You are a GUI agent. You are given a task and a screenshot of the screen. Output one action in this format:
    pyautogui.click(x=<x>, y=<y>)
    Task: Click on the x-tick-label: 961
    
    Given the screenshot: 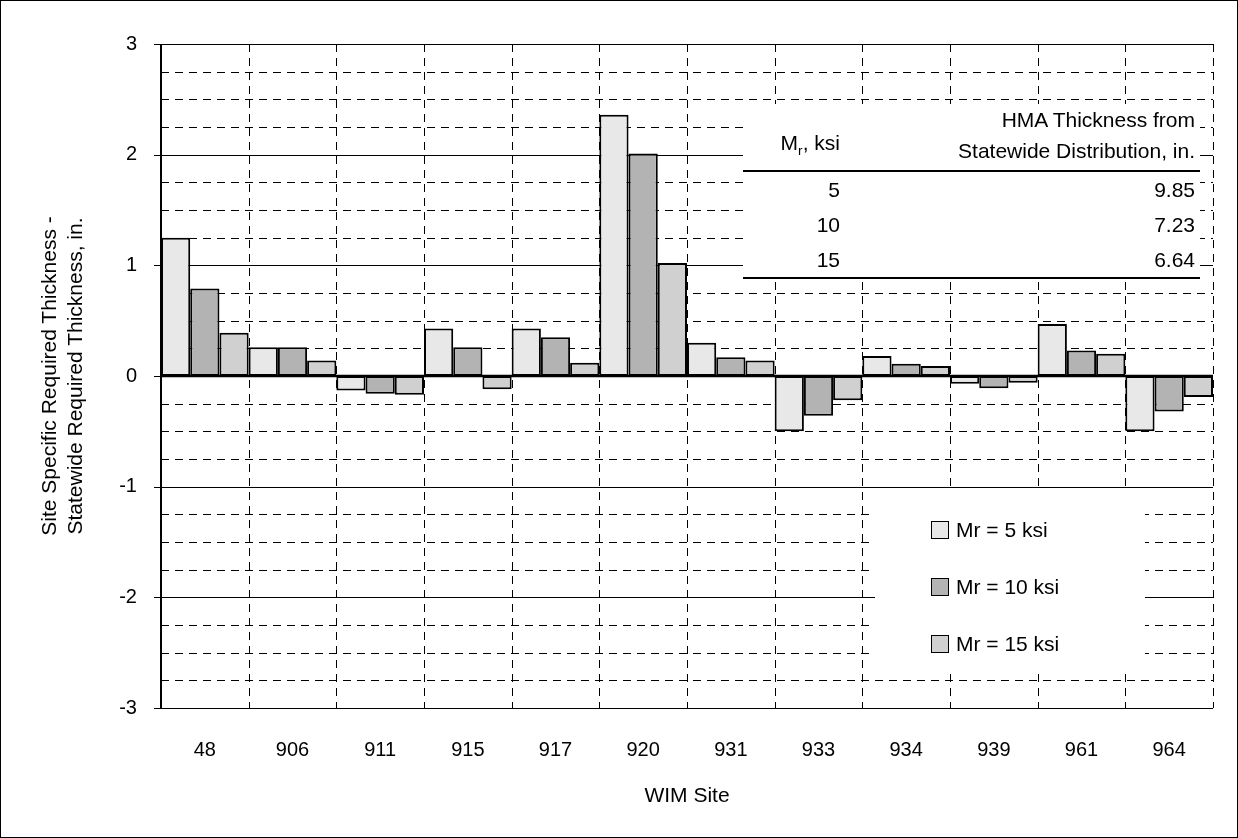 What is the action you would take?
    pyautogui.click(x=1081, y=748)
    